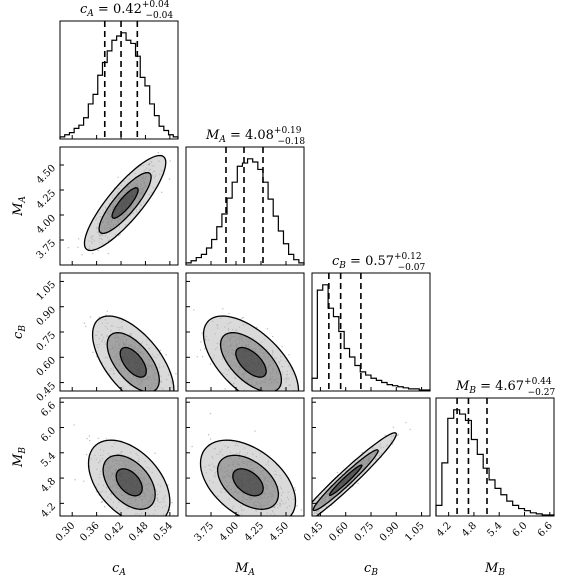  What do you see at coordinates (18, 460) in the screenshot?
I see `axis-symbol: M` at bounding box center [18, 460].